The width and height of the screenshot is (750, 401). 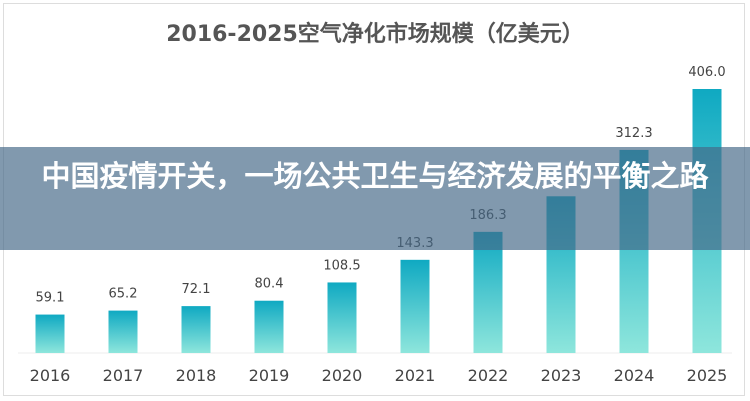 What do you see at coordinates (375, 34) in the screenshot?
I see `chart-title: 2016-2025空气净化市场规模（亿美元）` at bounding box center [375, 34].